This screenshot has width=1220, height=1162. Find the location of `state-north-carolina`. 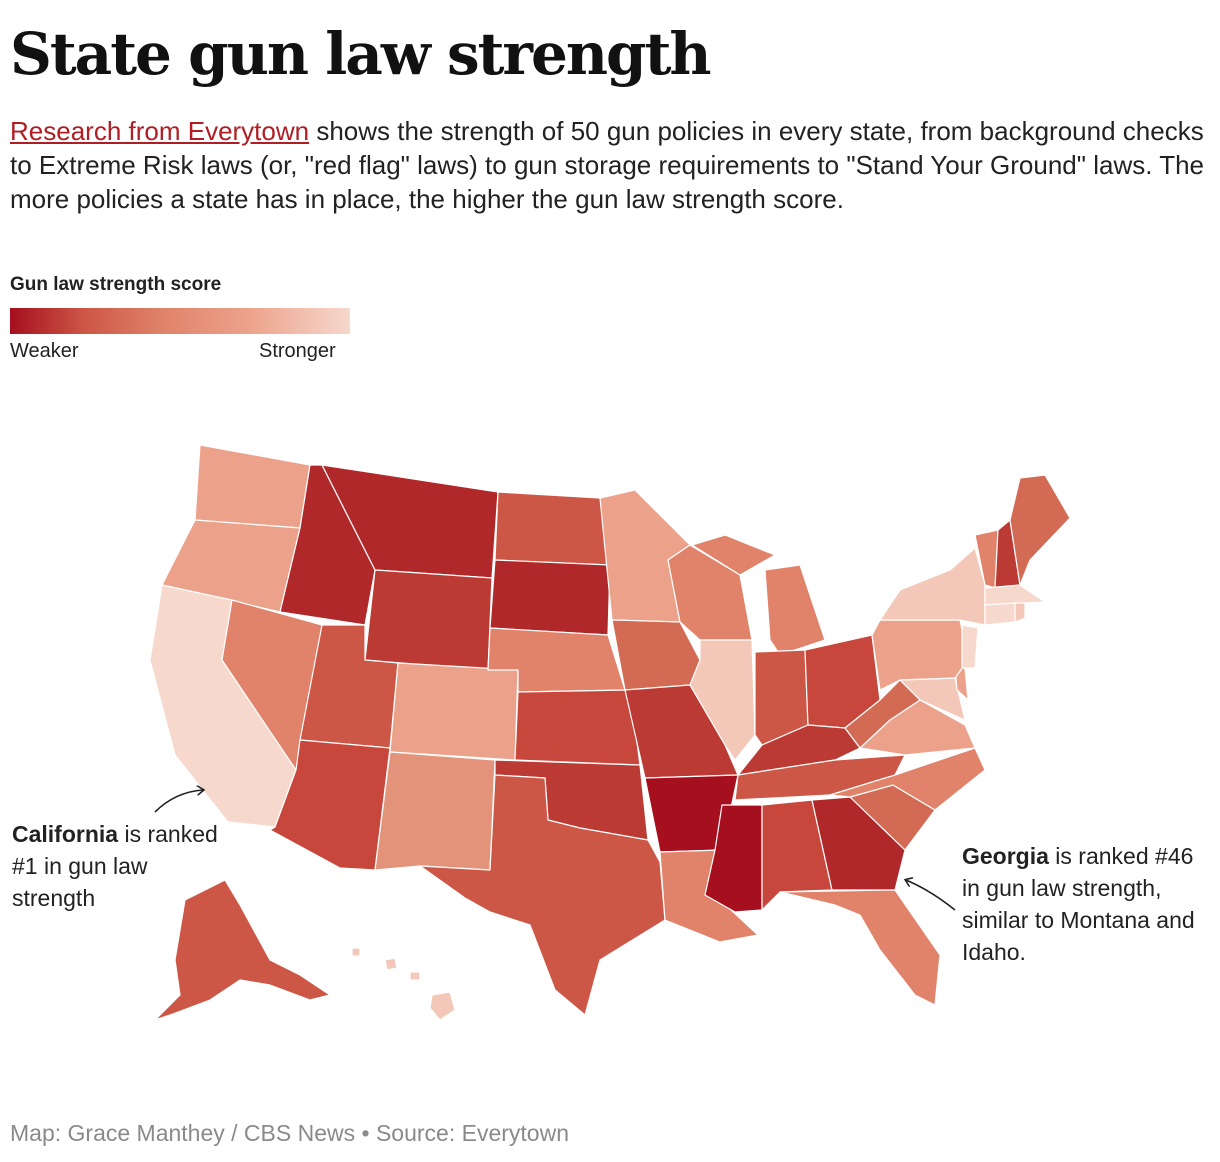

state-north-carolina is located at coordinates (907, 779).